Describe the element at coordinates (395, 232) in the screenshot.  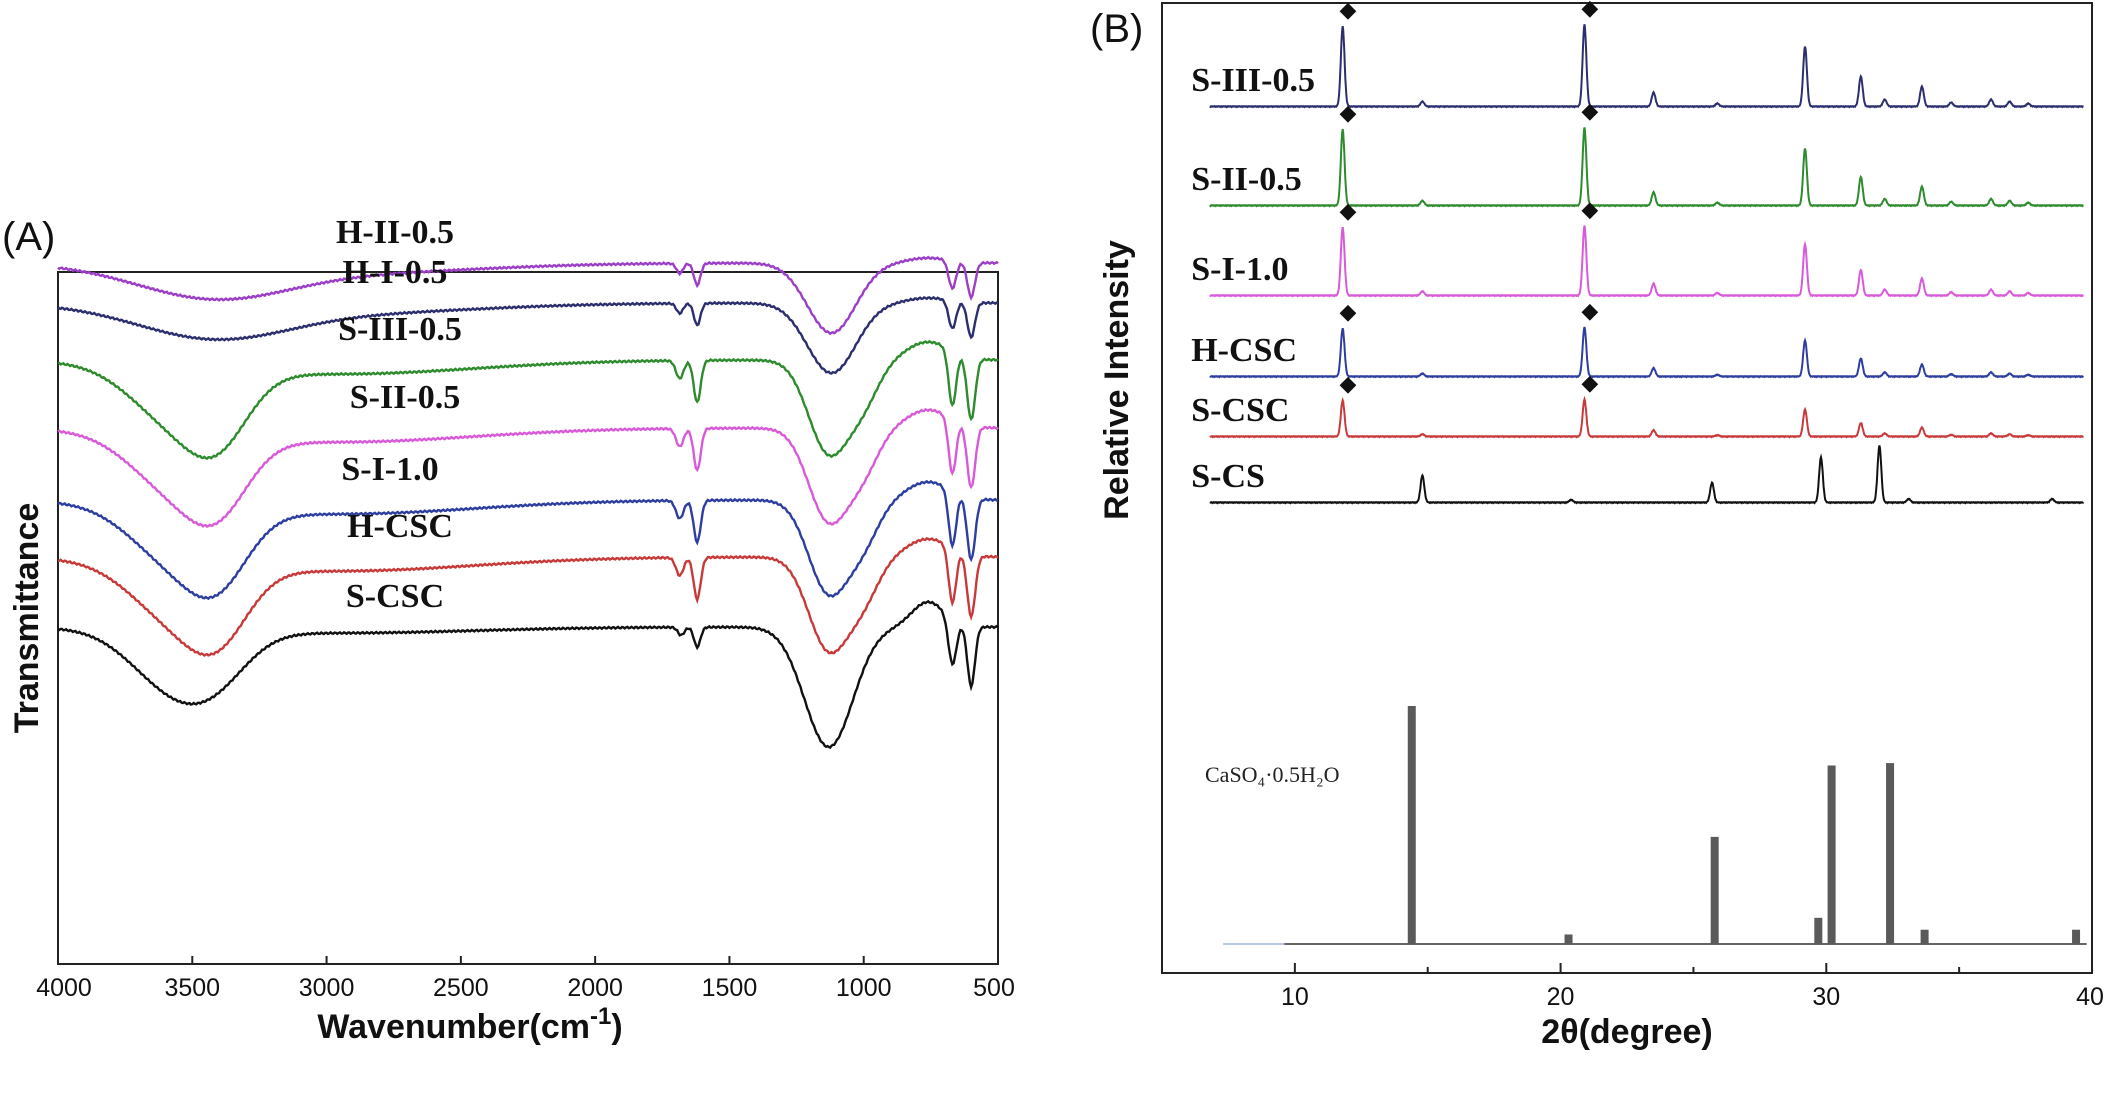
I see `series-label: H-II-0.5` at that location.